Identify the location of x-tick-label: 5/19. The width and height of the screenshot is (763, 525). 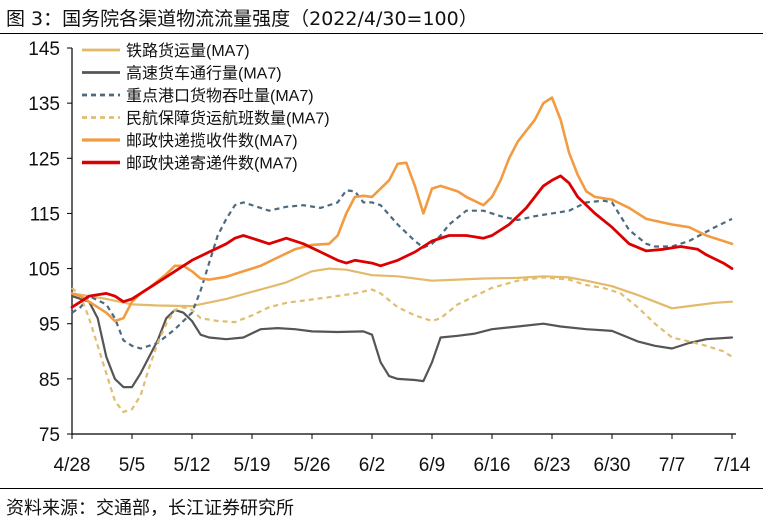
(252, 465).